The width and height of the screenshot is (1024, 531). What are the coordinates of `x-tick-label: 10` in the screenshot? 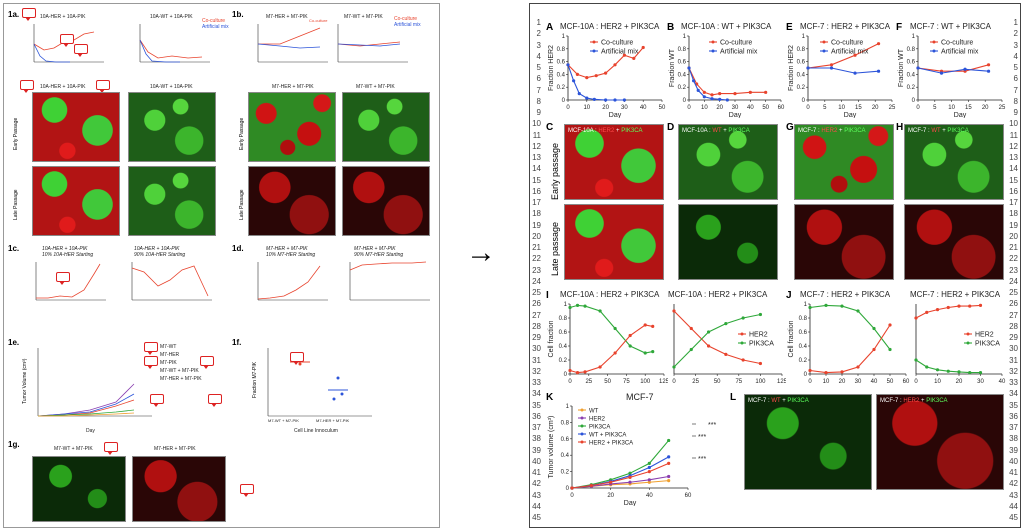 It's located at (841, 108).